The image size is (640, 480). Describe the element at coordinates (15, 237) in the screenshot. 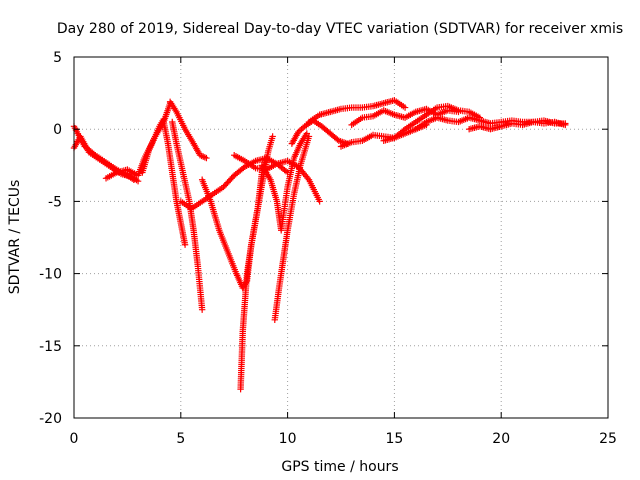

I see `y-axis-label: SDTVAR / TECUs` at that location.